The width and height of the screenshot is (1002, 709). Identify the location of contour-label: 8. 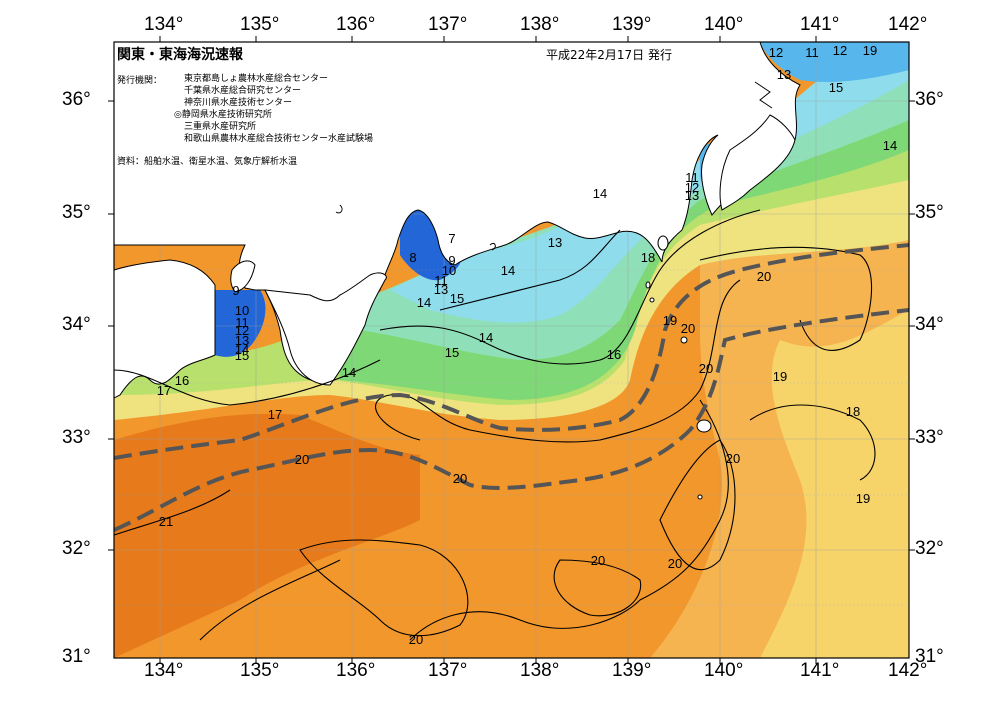
(412, 257).